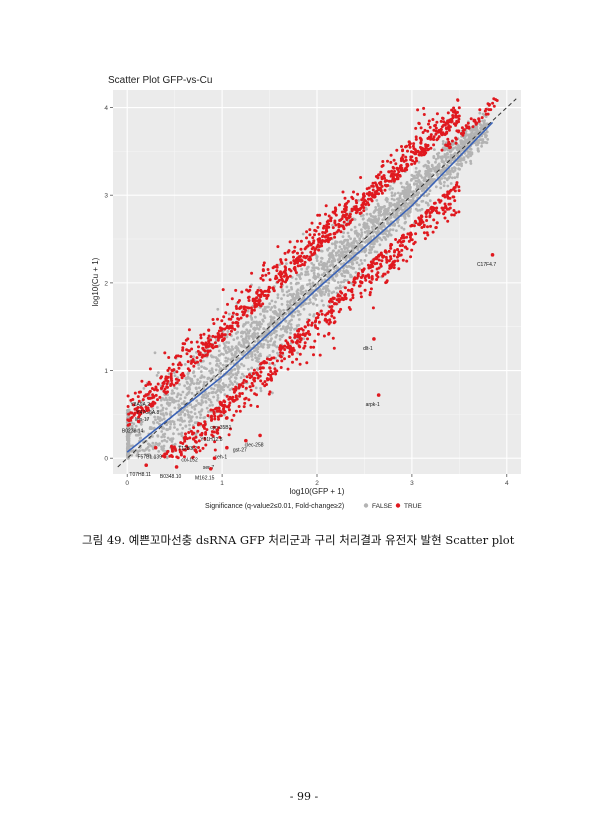 Image resolution: width=608 pixels, height=840 pixels. Describe the element at coordinates (378, 395) in the screenshot. I see `annotated-point` at that location.